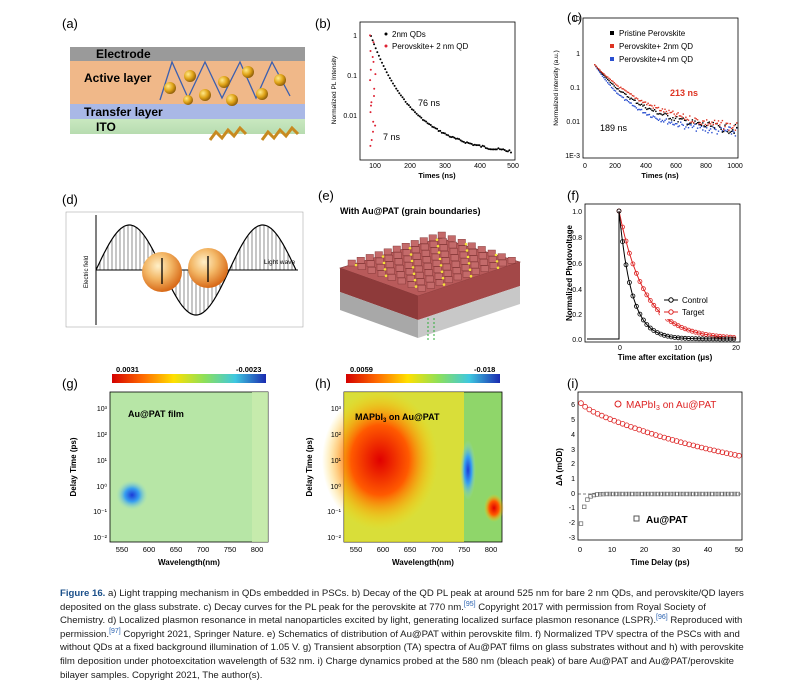  Describe the element at coordinates (410, 211) in the screenshot. I see `title-e: With Au@PAT (grain boundaries)` at that location.